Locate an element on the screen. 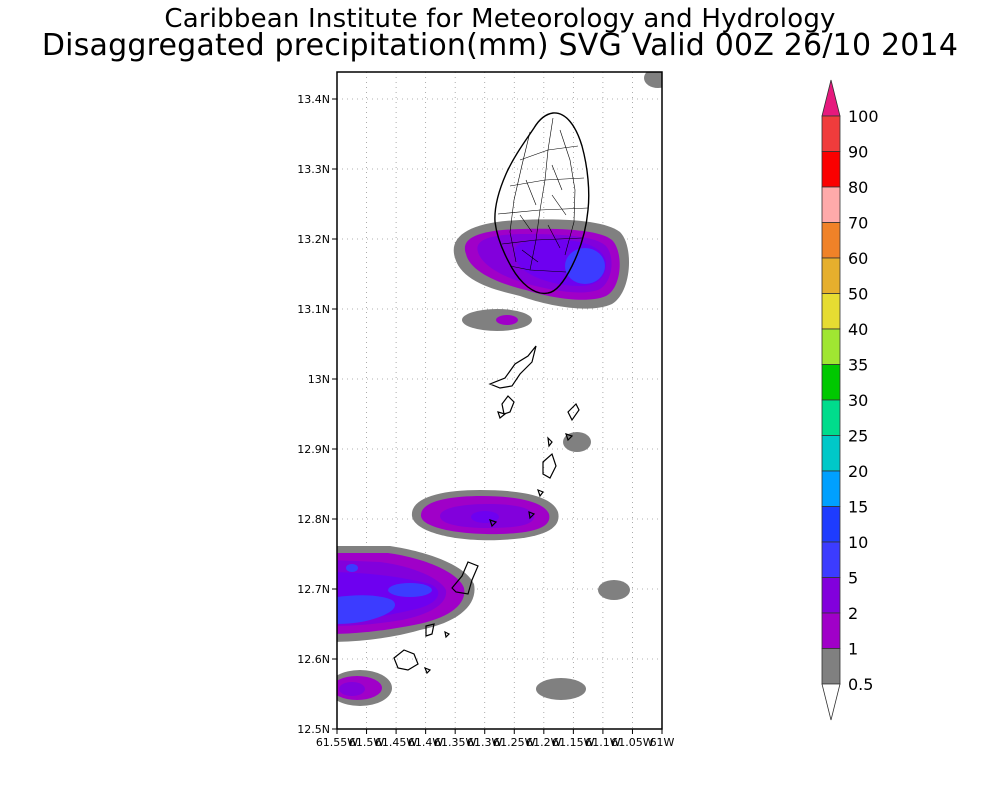  lat-tick-label: 13.3N is located at coordinates (313, 169).